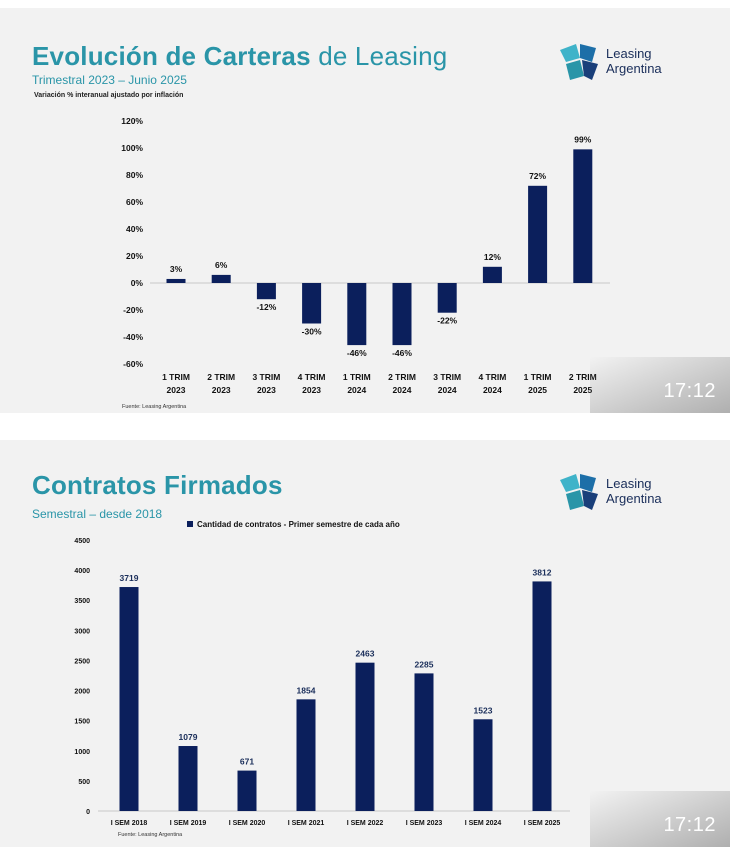  I want to click on y-tick-label: 120%, so click(132, 121).